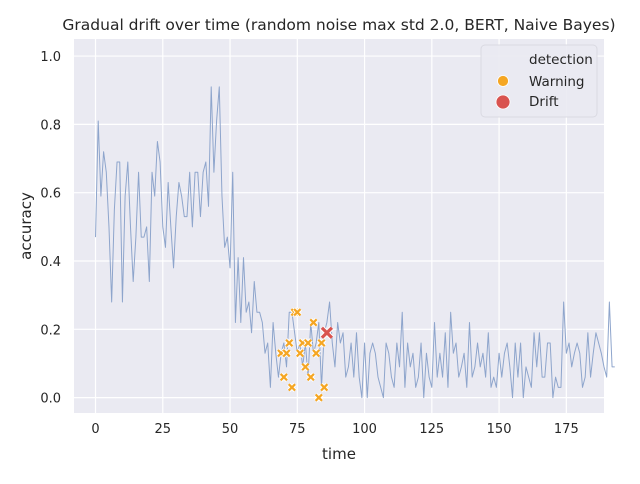 Image resolution: width=640 pixels, height=484 pixels. What do you see at coordinates (431, 429) in the screenshot?
I see `x-tick-label: 125` at bounding box center [431, 429].